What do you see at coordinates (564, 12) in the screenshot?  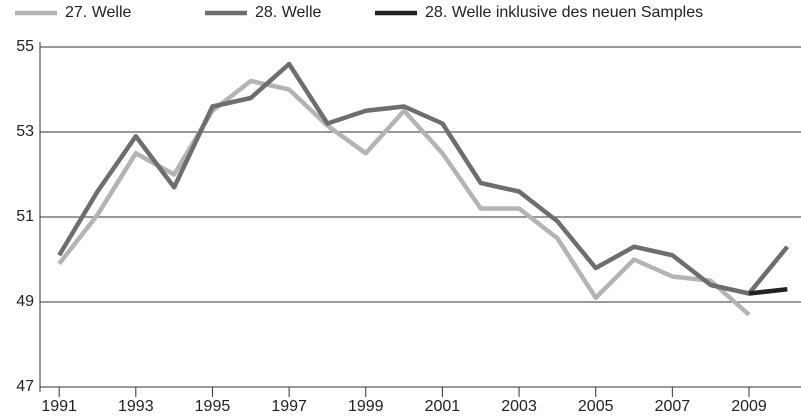 I see `legend-label: 28. Welle inklusive des neuen Samples` at bounding box center [564, 12].